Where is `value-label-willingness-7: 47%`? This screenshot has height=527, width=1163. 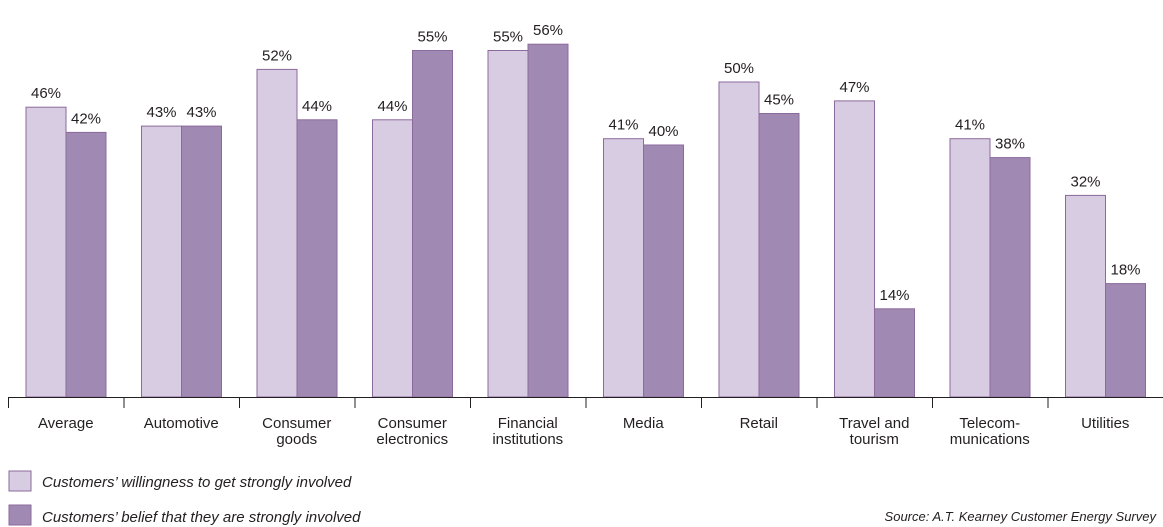 value-label-willingness-7: 47% is located at coordinates (854, 87).